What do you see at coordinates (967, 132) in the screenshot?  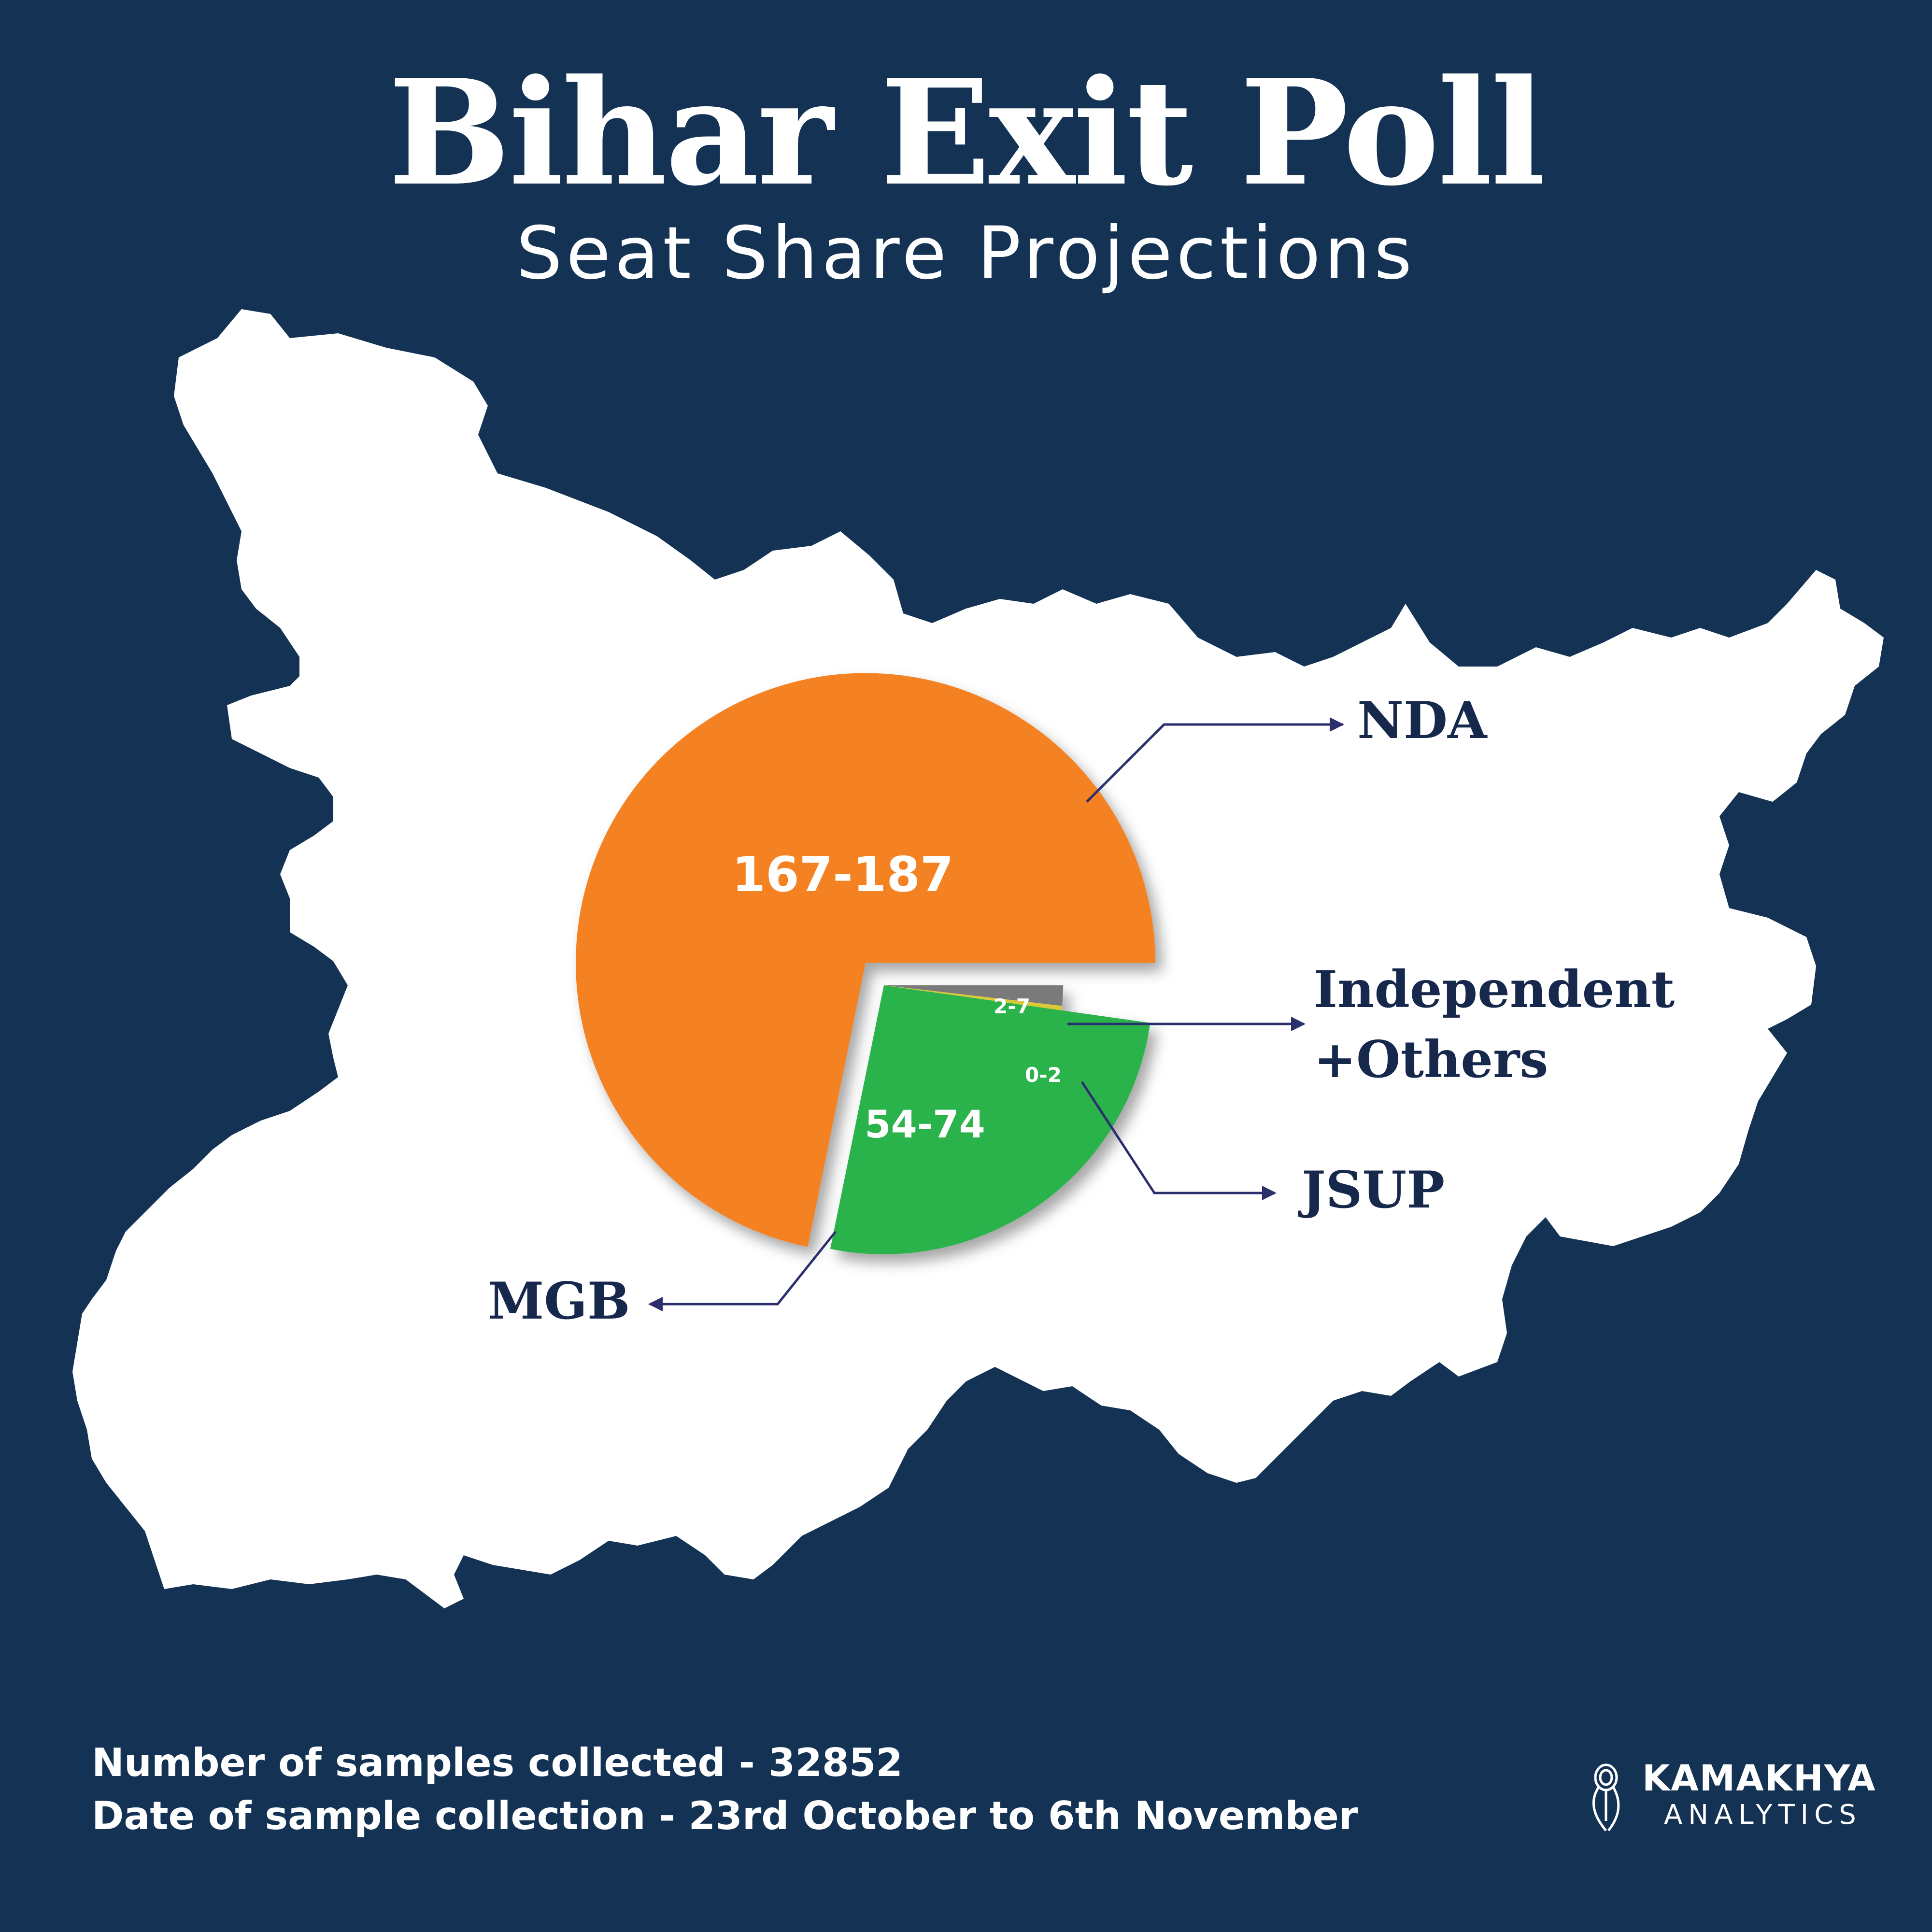 I see `page-title: Bihar Exit Poll` at bounding box center [967, 132].